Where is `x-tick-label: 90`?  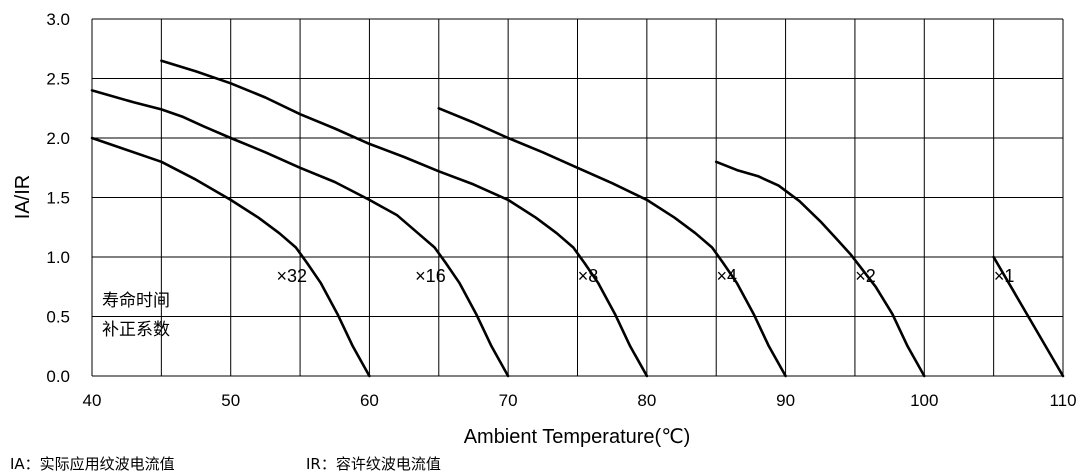
x-tick-label: 90 is located at coordinates (785, 400).